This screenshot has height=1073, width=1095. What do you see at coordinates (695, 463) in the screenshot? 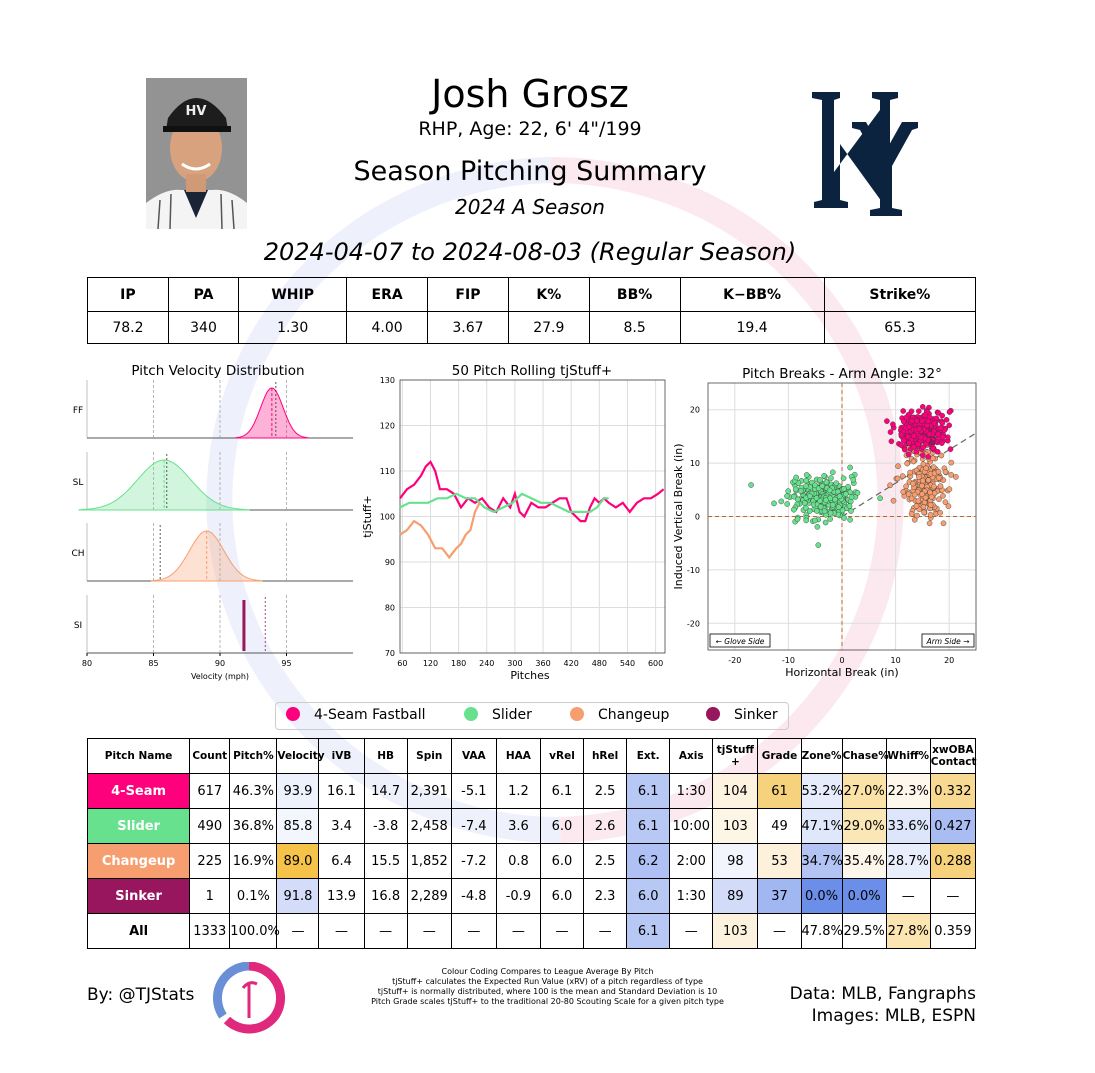
I see `y-tick-label: 10` at bounding box center [695, 463].